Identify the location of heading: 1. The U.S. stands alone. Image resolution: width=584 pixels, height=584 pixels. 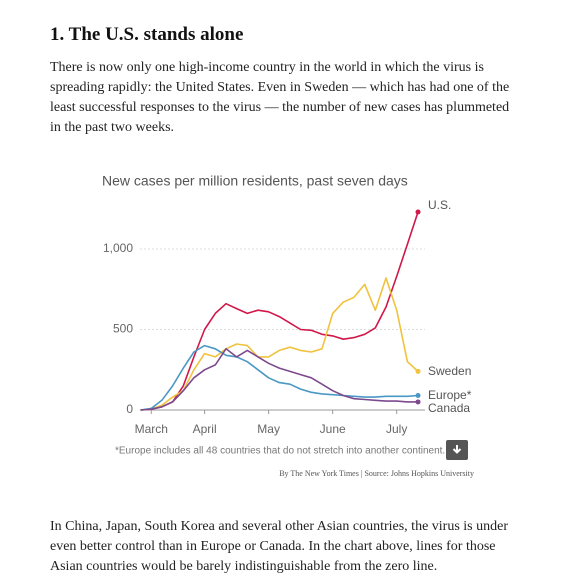
(147, 34).